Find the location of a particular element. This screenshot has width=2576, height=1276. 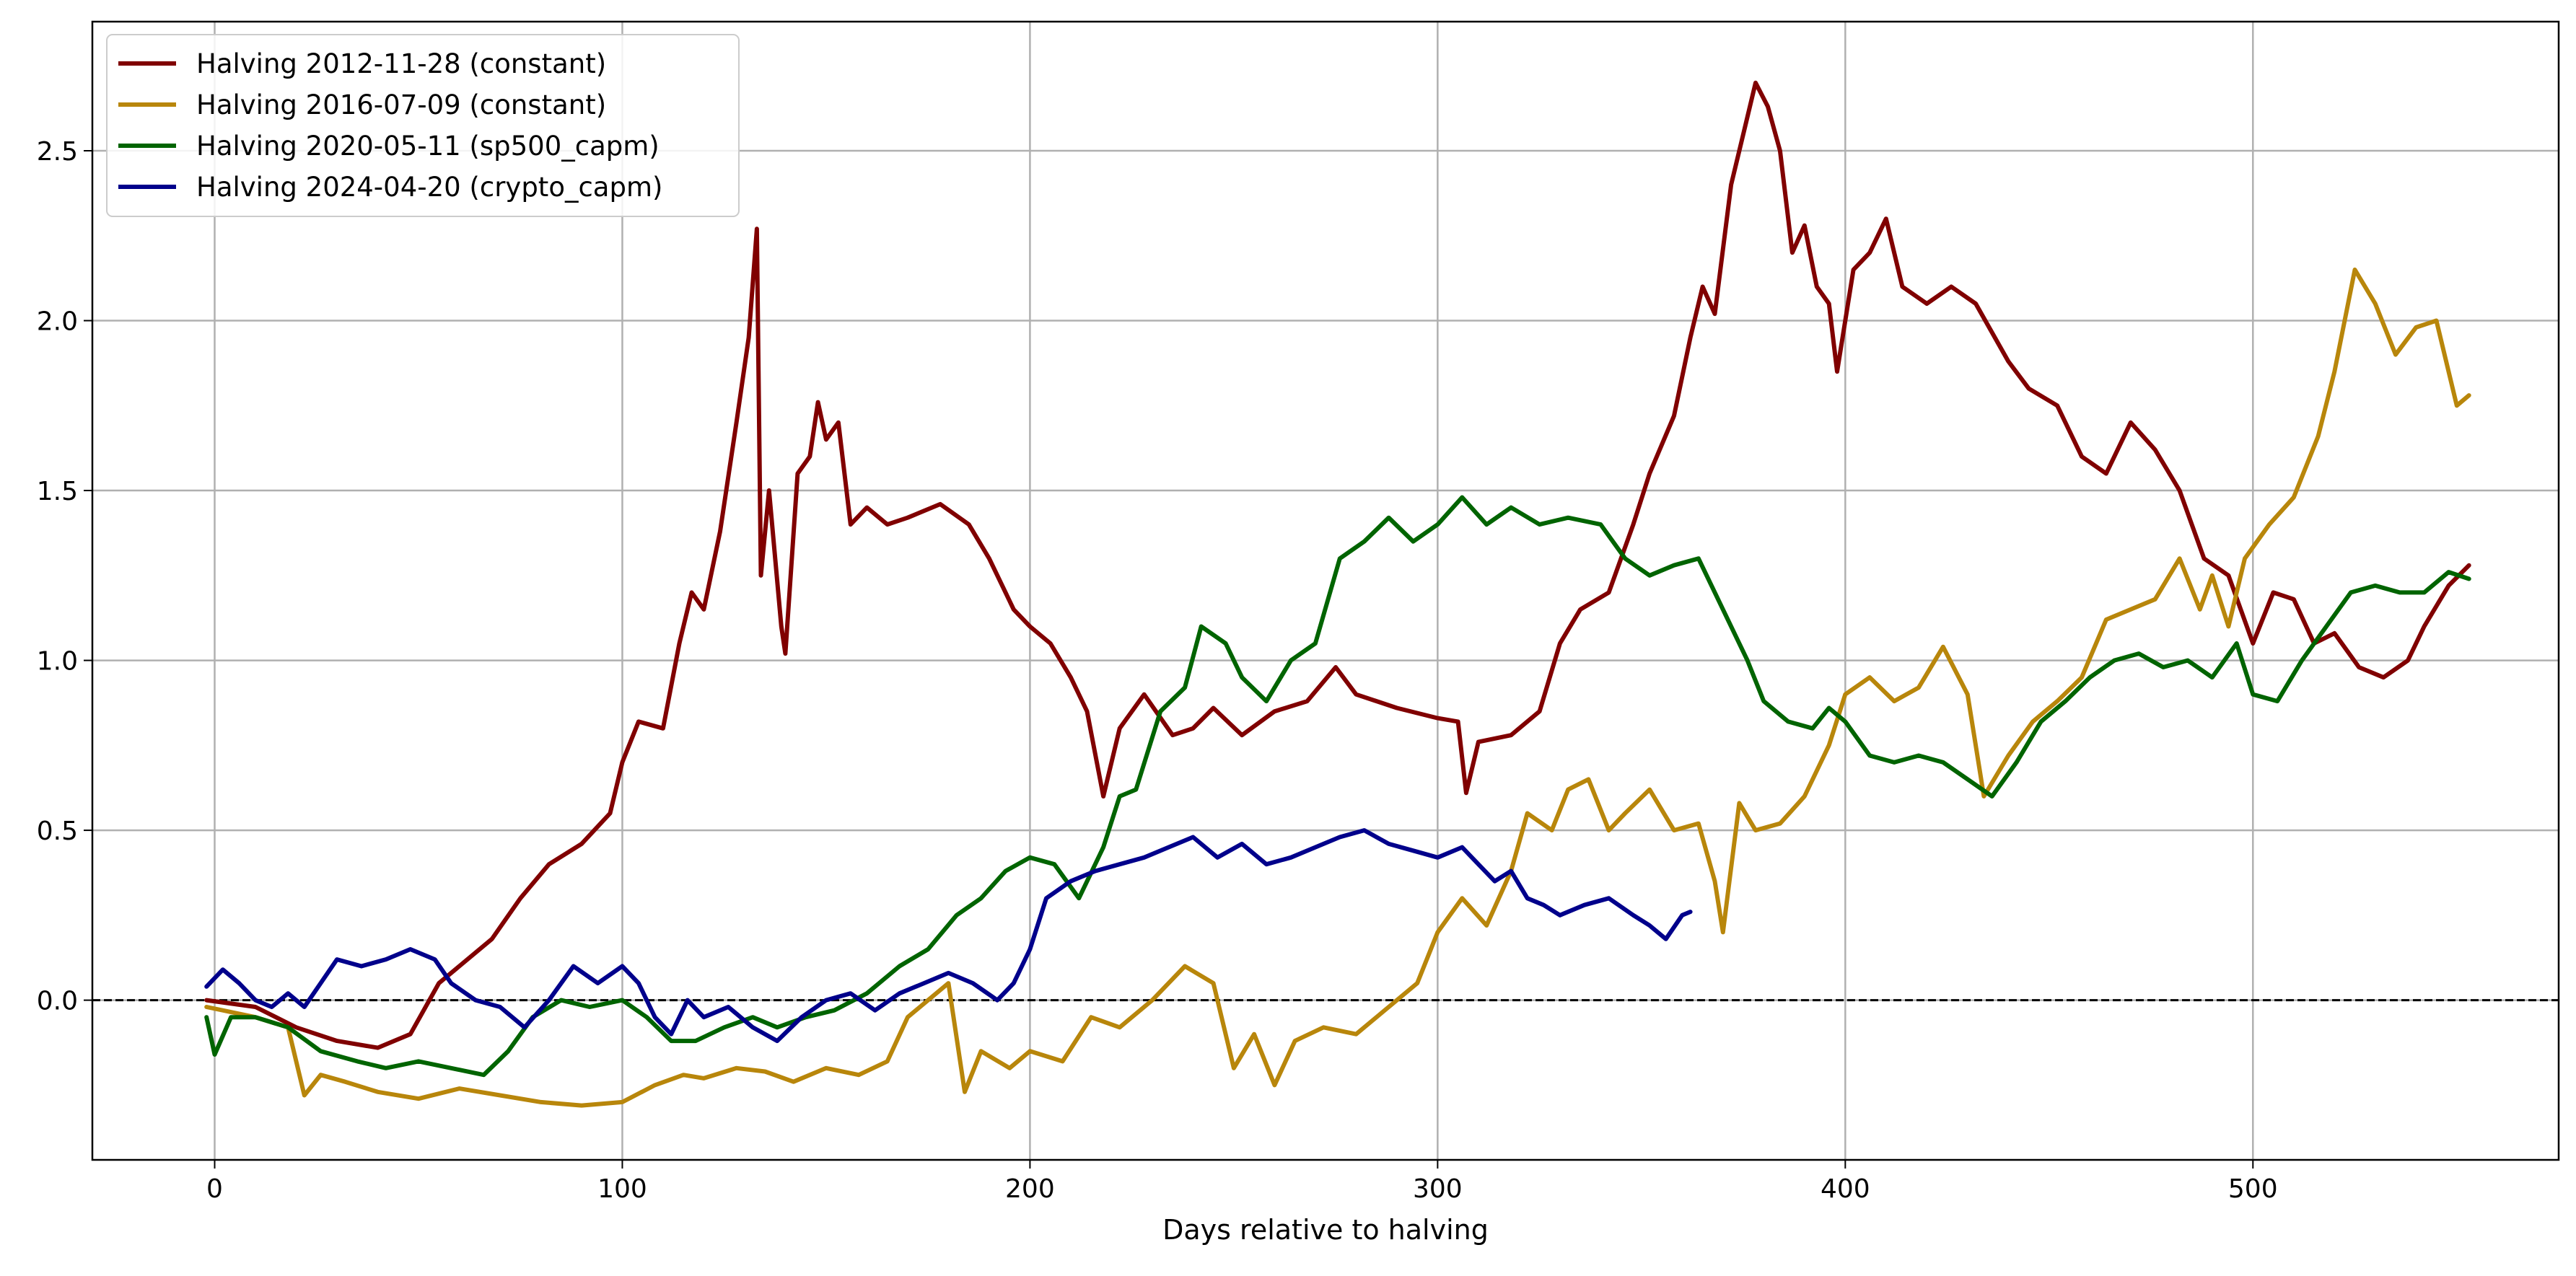

y-tick-label: 0.5 is located at coordinates (57, 832).